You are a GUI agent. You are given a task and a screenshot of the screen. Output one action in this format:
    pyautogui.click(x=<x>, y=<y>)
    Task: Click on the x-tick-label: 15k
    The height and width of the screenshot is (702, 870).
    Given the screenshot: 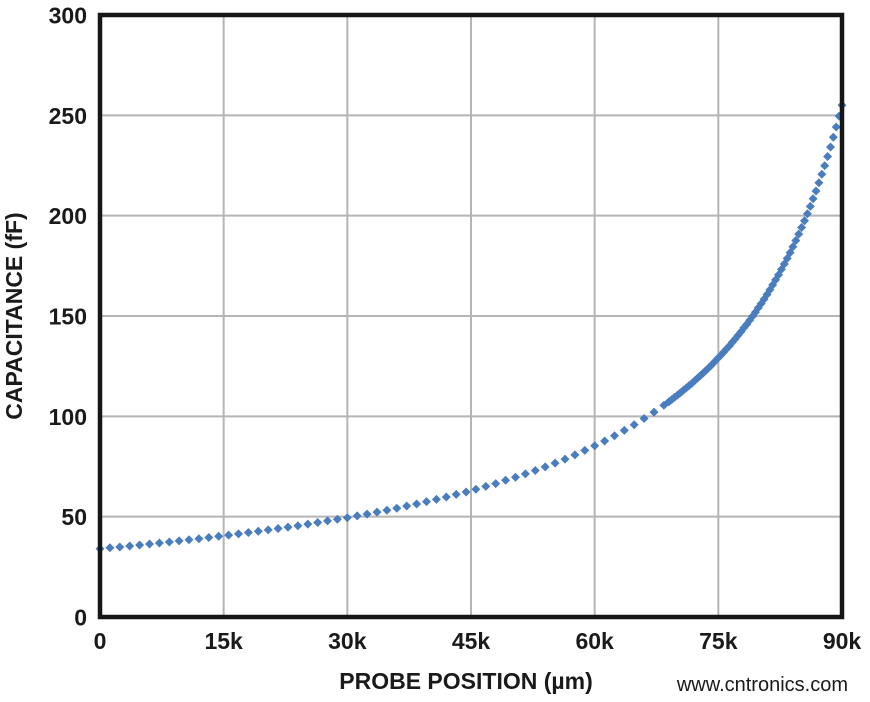 What is the action you would take?
    pyautogui.click(x=223, y=641)
    